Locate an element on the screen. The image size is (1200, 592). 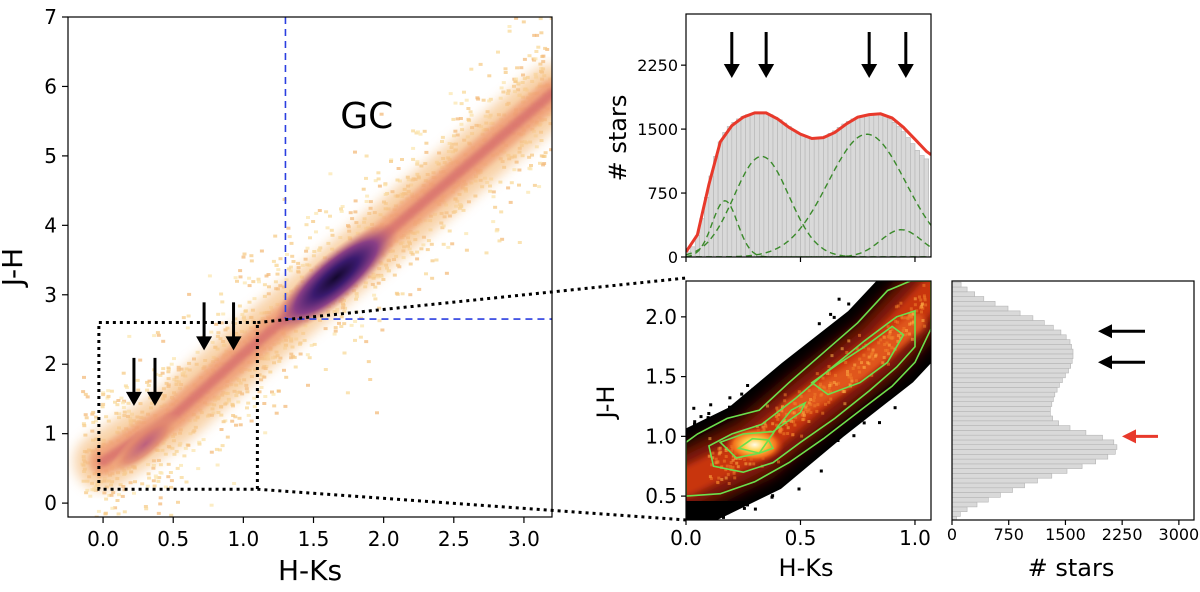
jh-x-ticks: 0 750 1500 2250 3000 is located at coordinates (1073, 532).